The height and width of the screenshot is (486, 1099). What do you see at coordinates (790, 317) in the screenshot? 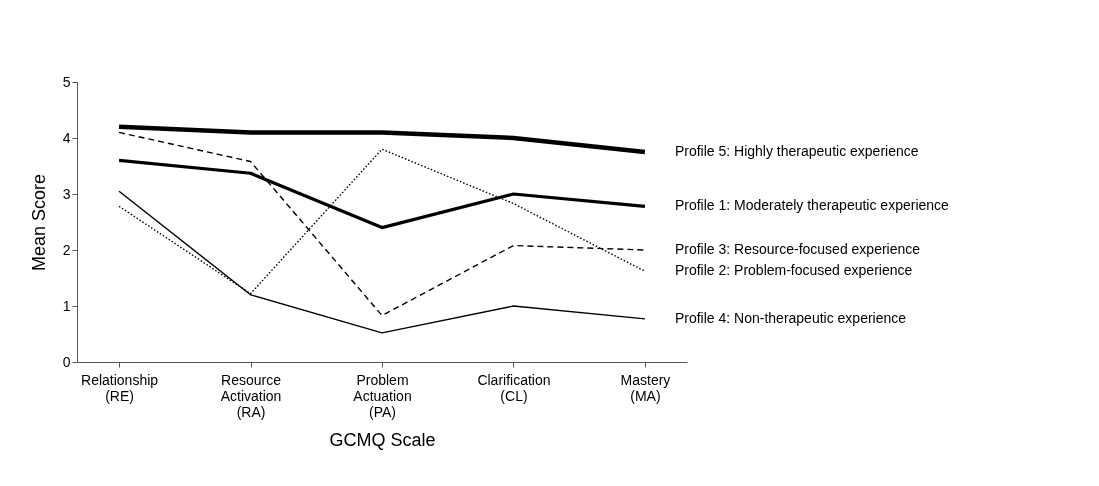
I see `text: Profile 4: Non-therapeutic experience` at bounding box center [790, 317].